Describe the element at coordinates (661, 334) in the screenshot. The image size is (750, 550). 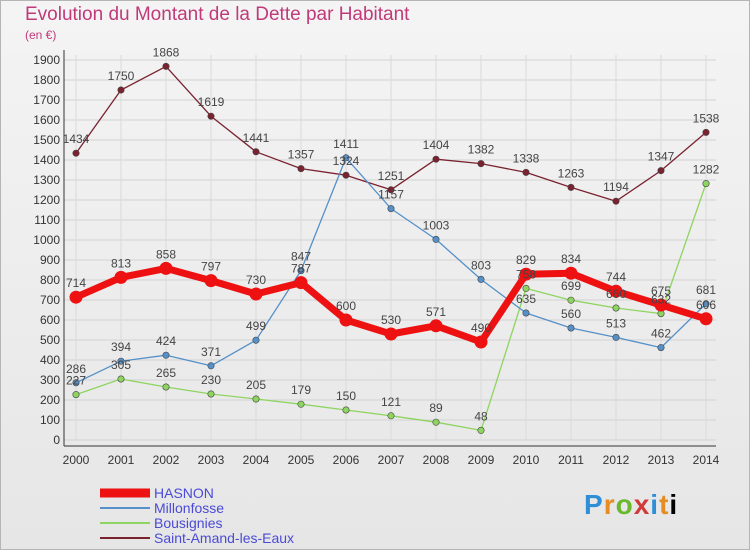
I see `data-label: 462` at that location.